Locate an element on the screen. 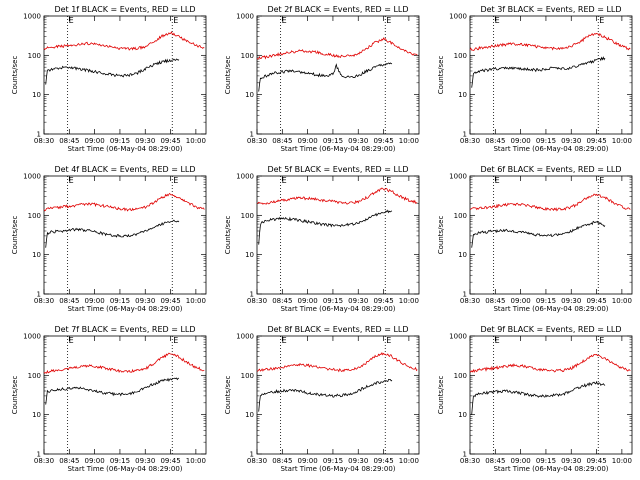  panel-title: Det 1f BLACK = Events, RED = LLD is located at coordinates (124, 9).